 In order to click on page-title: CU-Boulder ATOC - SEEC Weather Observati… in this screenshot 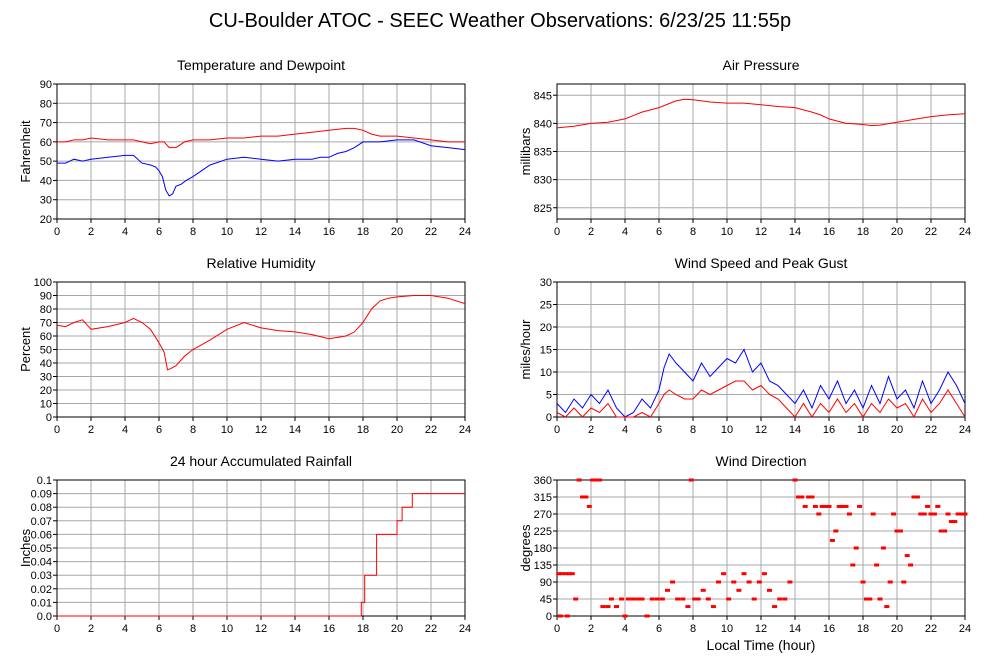, I will do `click(500, 21)`.